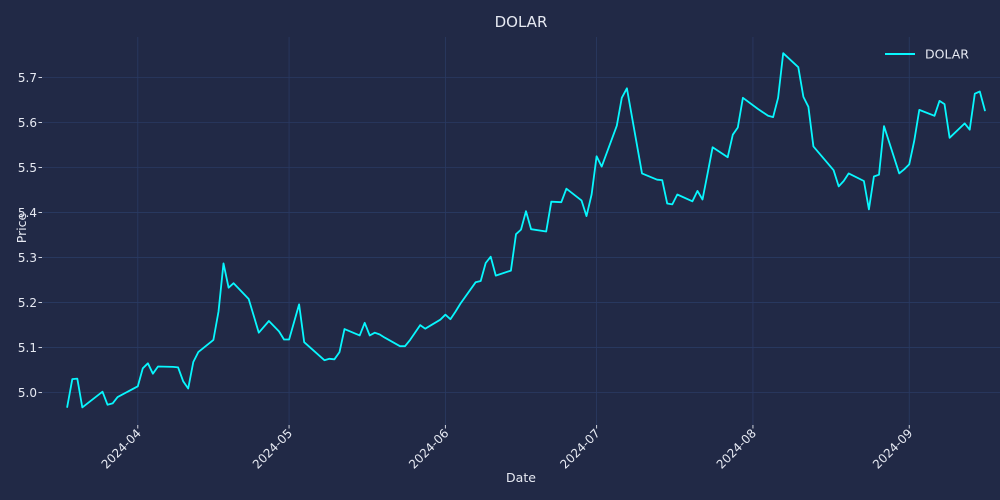 This screenshot has width=1000, height=500. Describe the element at coordinates (121, 448) in the screenshot. I see `x-tick-label: 2024-04` at that location.